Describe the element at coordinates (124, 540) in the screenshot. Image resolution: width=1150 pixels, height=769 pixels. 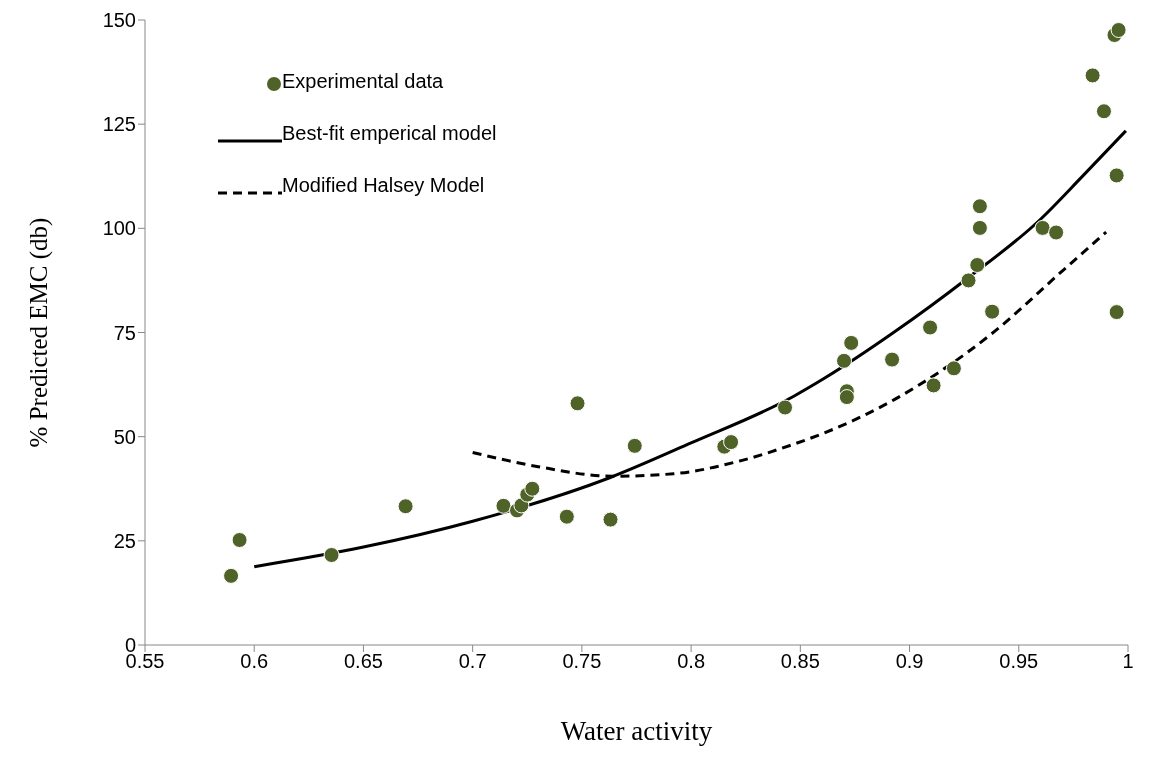
I see `y-tick-label: 25` at that location.